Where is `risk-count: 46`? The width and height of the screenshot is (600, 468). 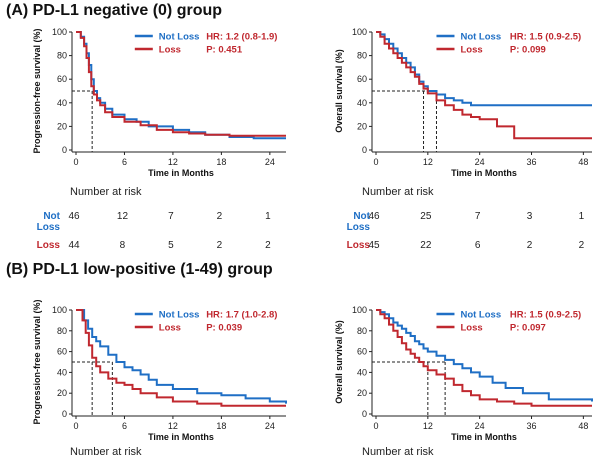 risk-count: 46 is located at coordinates (374, 216).